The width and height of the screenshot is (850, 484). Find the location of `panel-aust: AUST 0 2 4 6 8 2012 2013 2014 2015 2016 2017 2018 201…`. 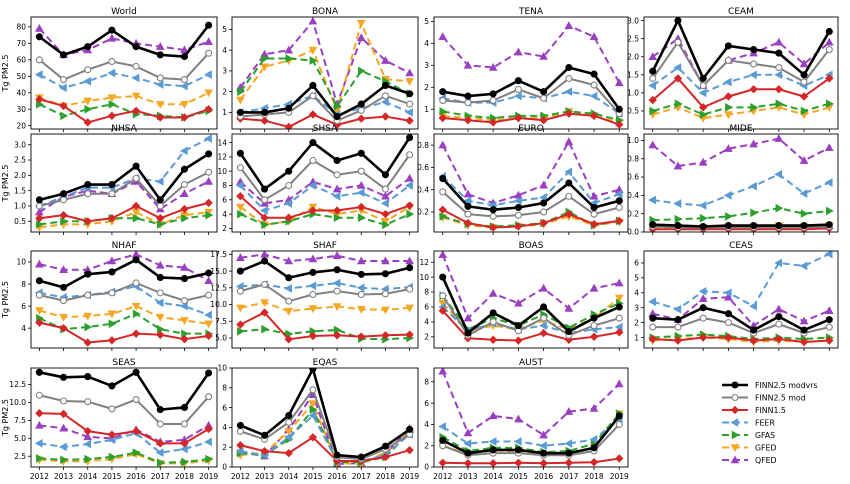

panel-aust: AUST 0 2 4 6 8 2012 2013 2014 2015 2016 2017 2018 201… is located at coordinates (526, 419).